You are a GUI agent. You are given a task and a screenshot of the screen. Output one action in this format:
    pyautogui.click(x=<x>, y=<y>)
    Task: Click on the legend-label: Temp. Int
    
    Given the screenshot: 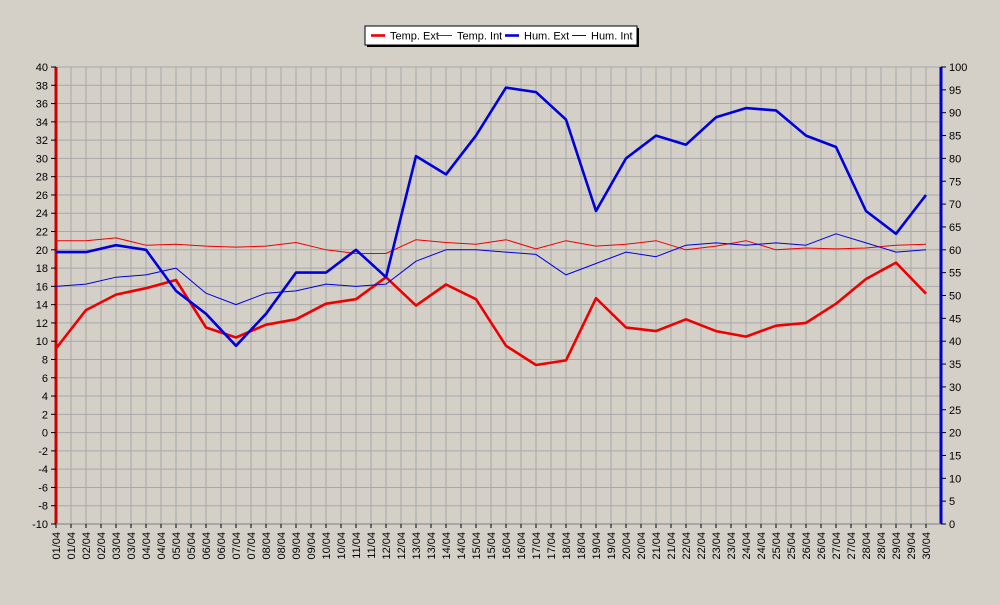 What is the action you would take?
    pyautogui.click(x=479, y=37)
    